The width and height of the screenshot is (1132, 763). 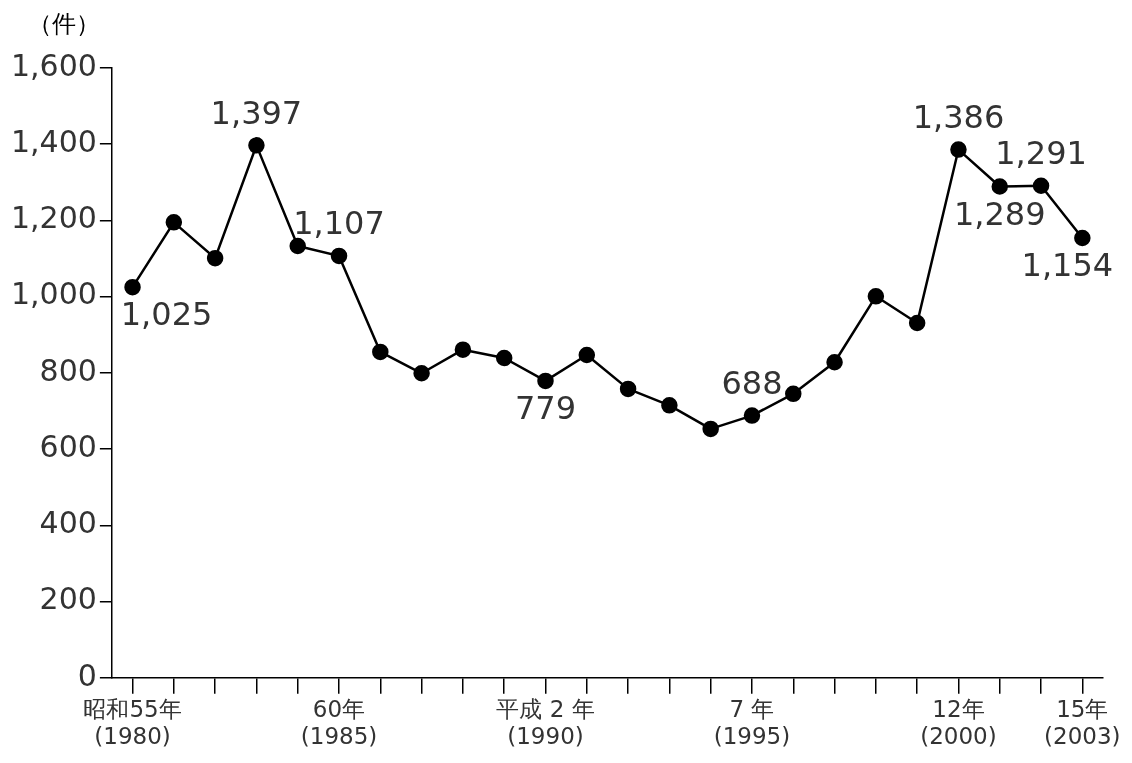 What do you see at coordinates (999, 213) in the screenshot?
I see `data-label: 1,289` at bounding box center [999, 213].